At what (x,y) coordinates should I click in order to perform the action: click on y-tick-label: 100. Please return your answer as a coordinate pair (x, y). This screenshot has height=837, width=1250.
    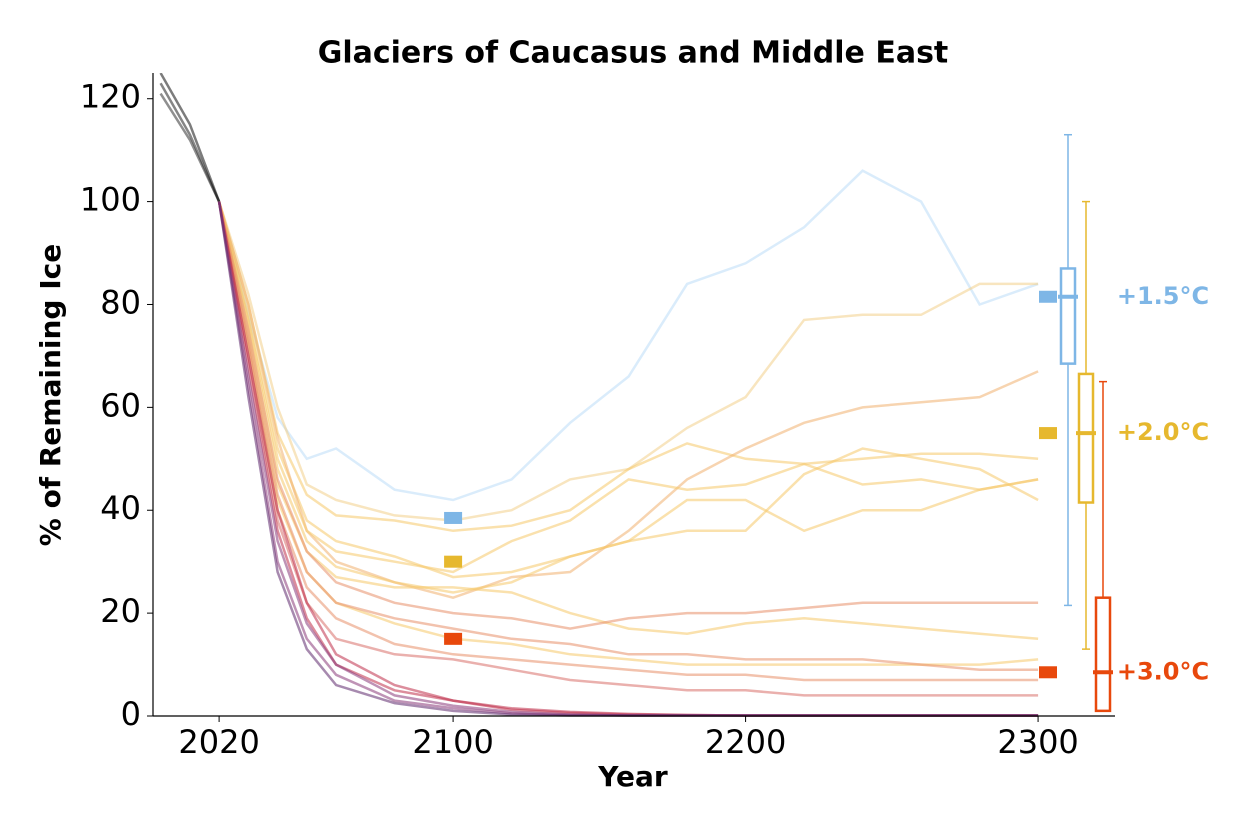
    Looking at the image, I should click on (110, 200).